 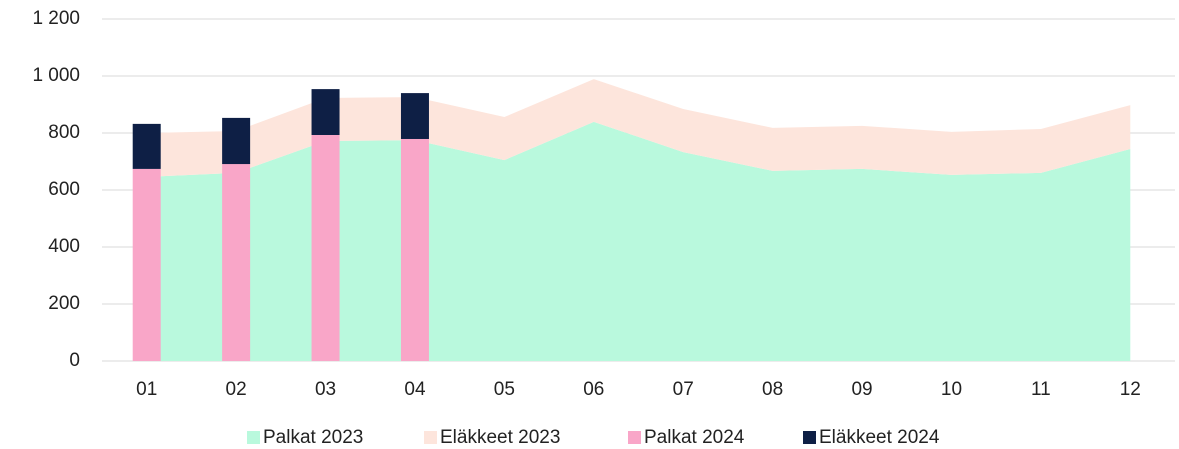 What do you see at coordinates (56, 18) in the screenshot?
I see `y-tick-label: 1 200` at bounding box center [56, 18].